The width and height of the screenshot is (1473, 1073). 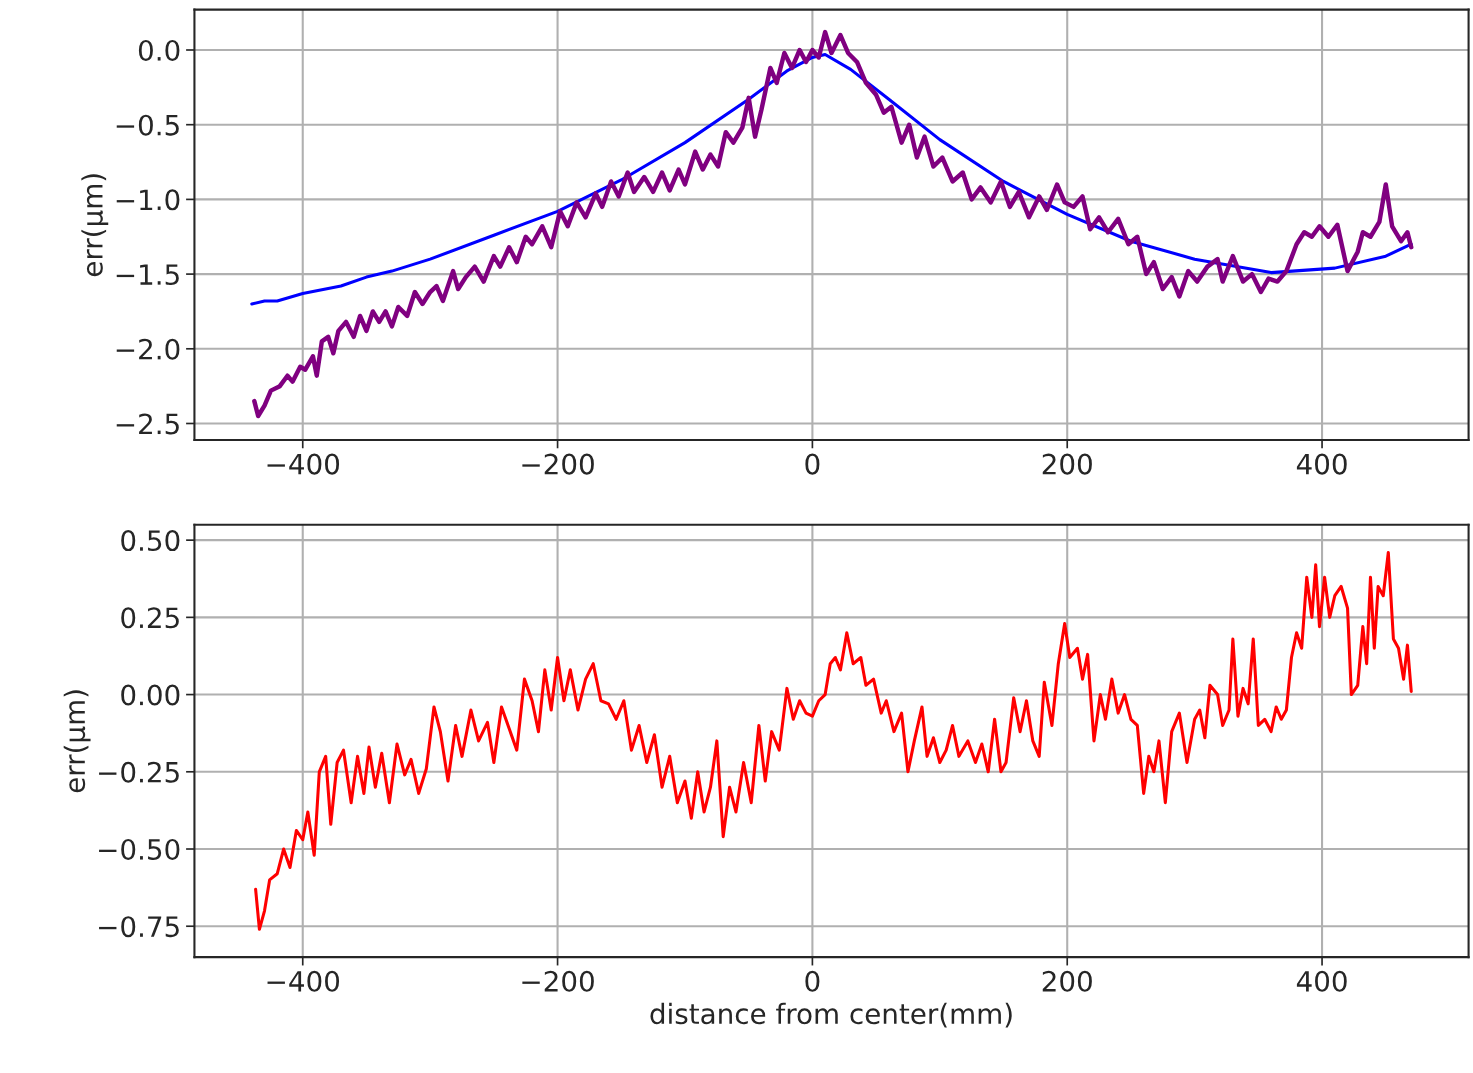 I want to click on y-tick-label: 0.00, so click(x=150, y=695).